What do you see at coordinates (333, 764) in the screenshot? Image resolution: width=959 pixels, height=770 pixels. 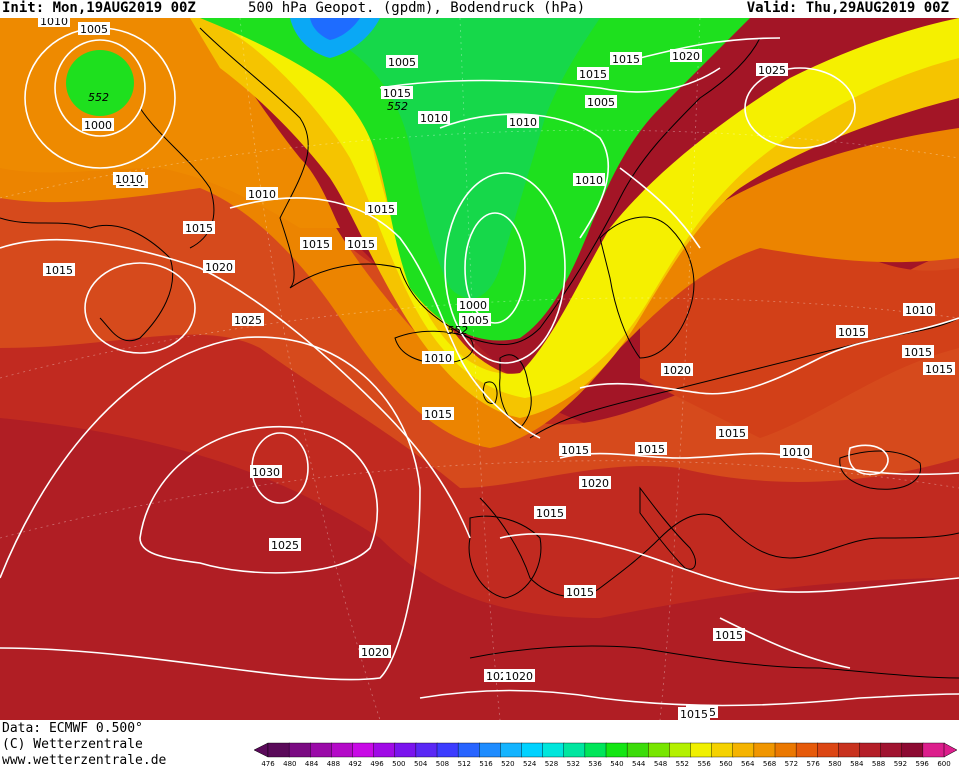 I see `scale-label: 488` at bounding box center [333, 764].